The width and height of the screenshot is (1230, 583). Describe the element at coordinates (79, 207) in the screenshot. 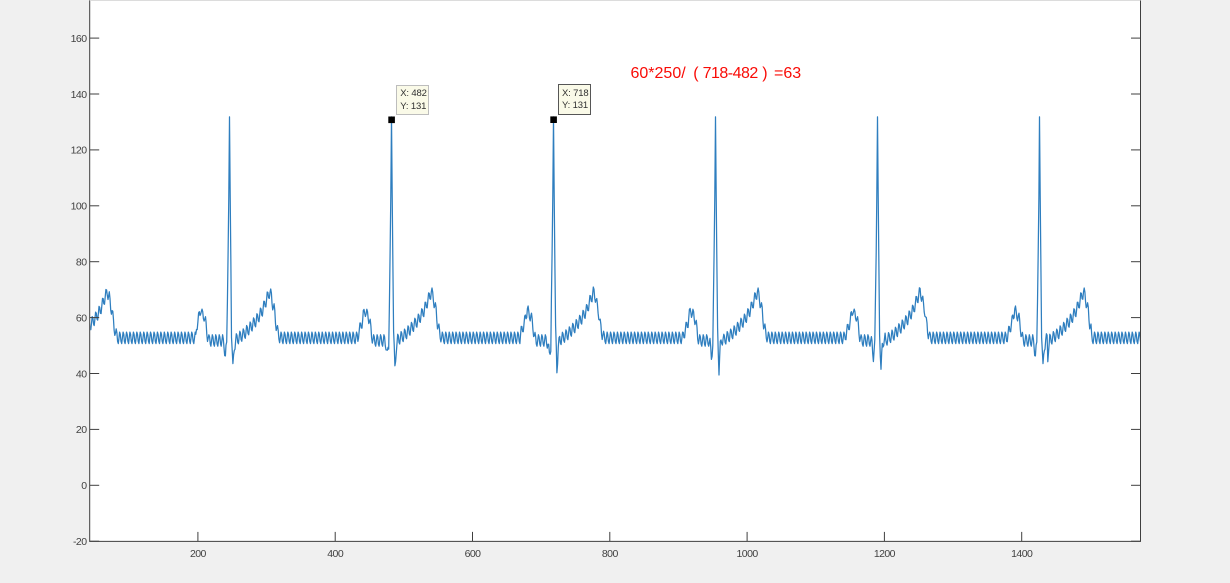

I see `svg-text: 100` at that location.